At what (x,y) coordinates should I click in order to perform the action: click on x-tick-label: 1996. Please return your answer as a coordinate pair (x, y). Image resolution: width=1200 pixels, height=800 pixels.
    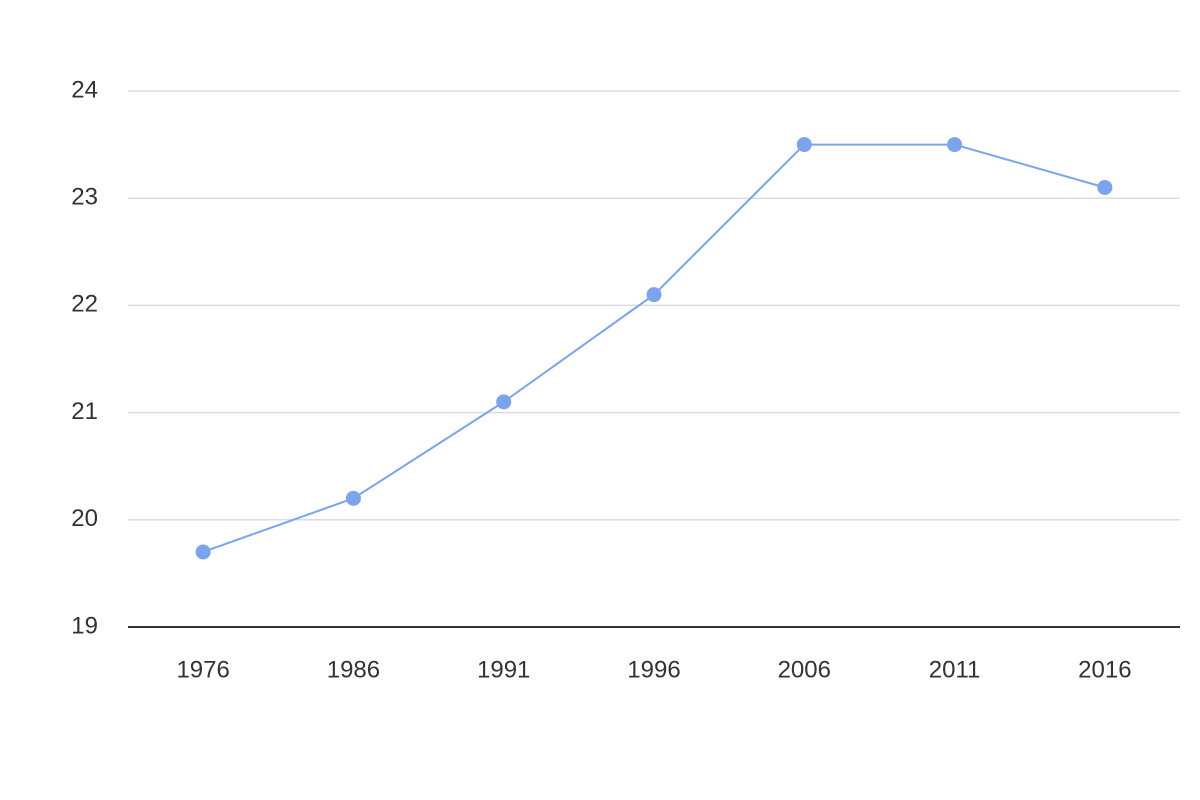
    Looking at the image, I should click on (653, 669).